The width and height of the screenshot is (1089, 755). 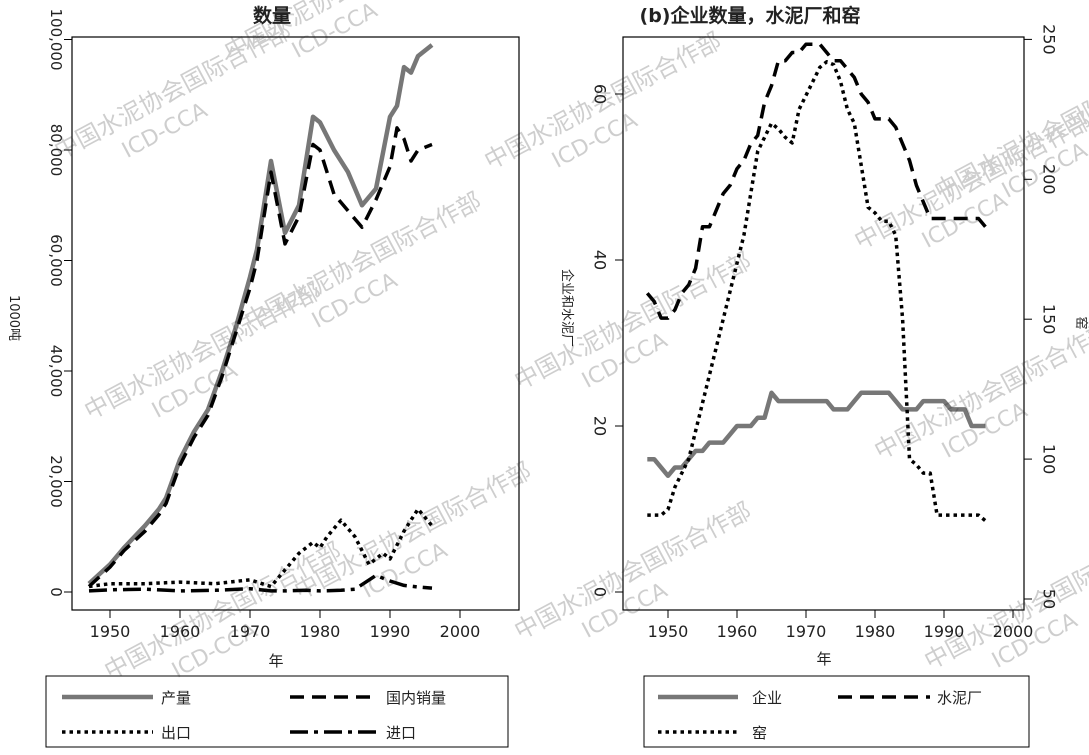 I want to click on y-tick: 60,000, so click(x=59, y=260).